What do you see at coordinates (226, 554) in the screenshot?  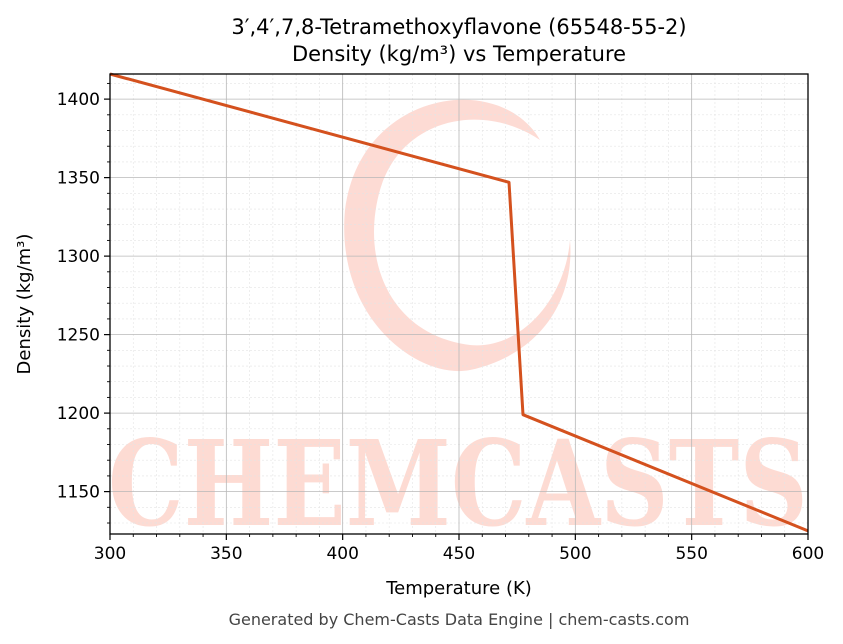 I see `x-tick-label: 350` at bounding box center [226, 554].